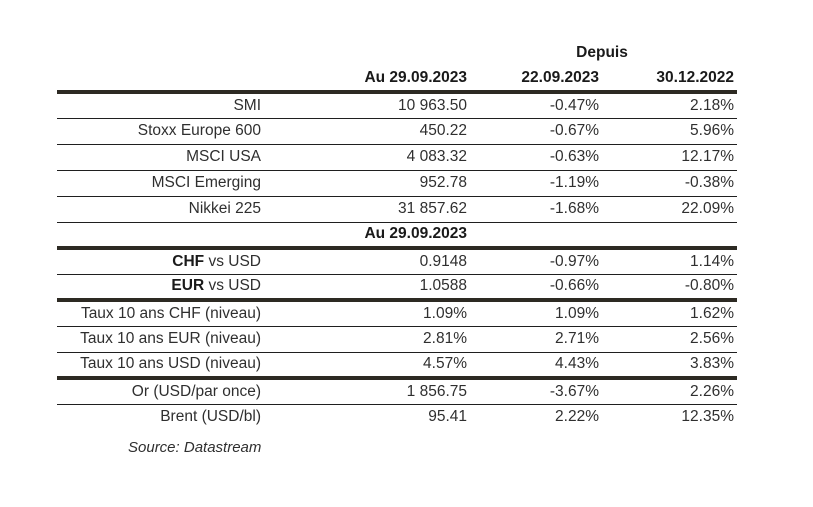  Describe the element at coordinates (160, 261) in the screenshot. I see `row-label: CHF vs USD` at that location.